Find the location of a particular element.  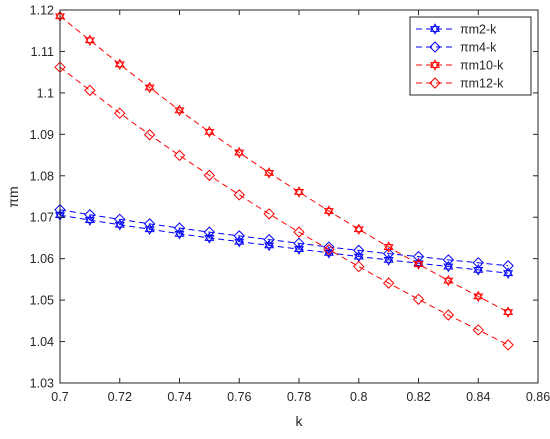

x-tick-label: 0.76 is located at coordinates (239, 397).